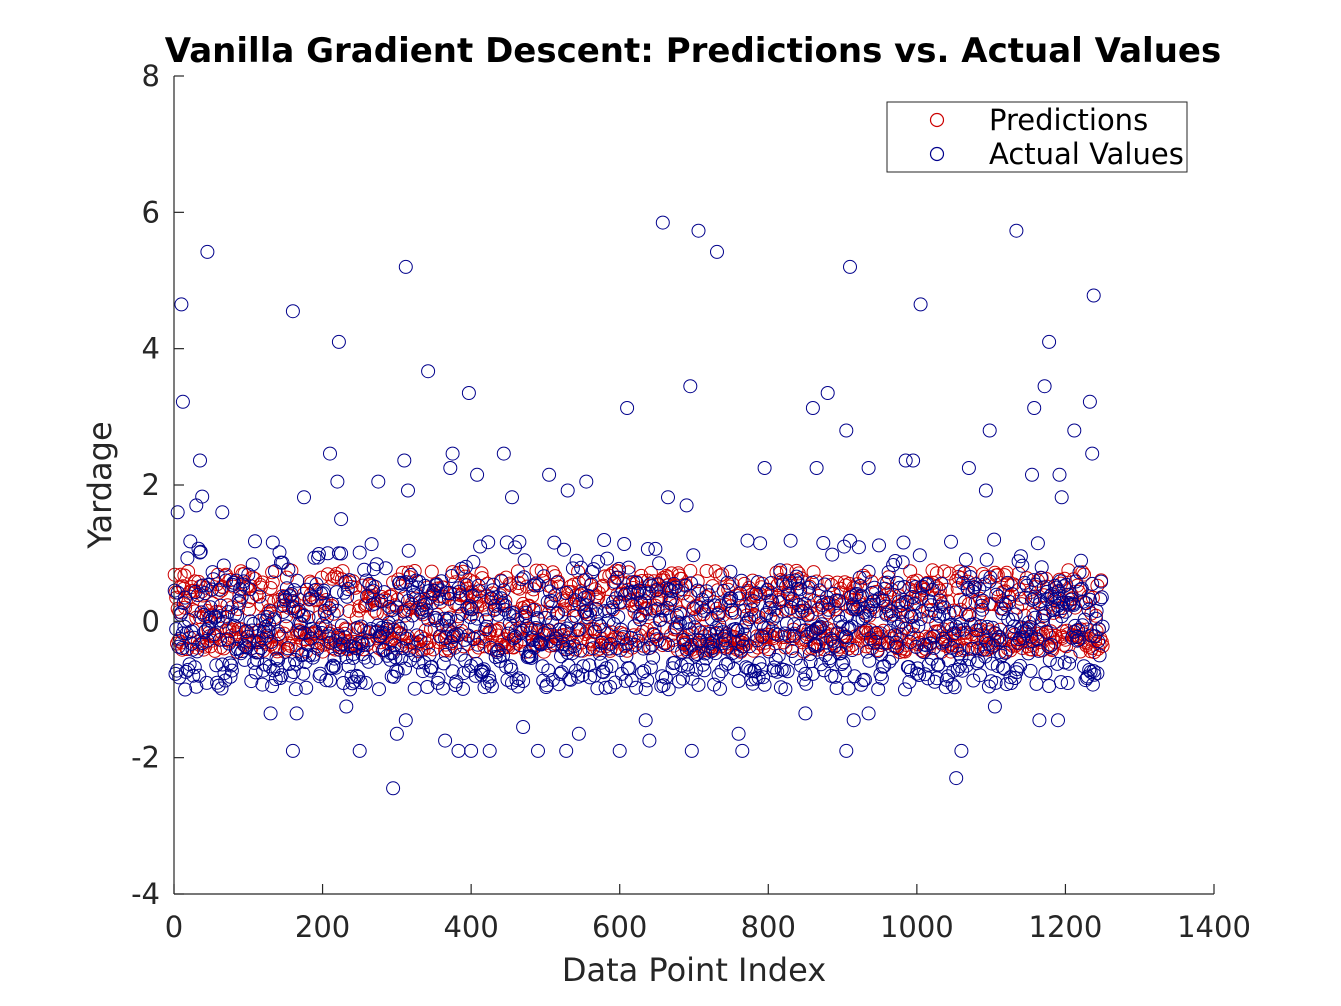 The width and height of the screenshot is (1341, 1006). I want to click on x-tick-label: 600, so click(619, 927).